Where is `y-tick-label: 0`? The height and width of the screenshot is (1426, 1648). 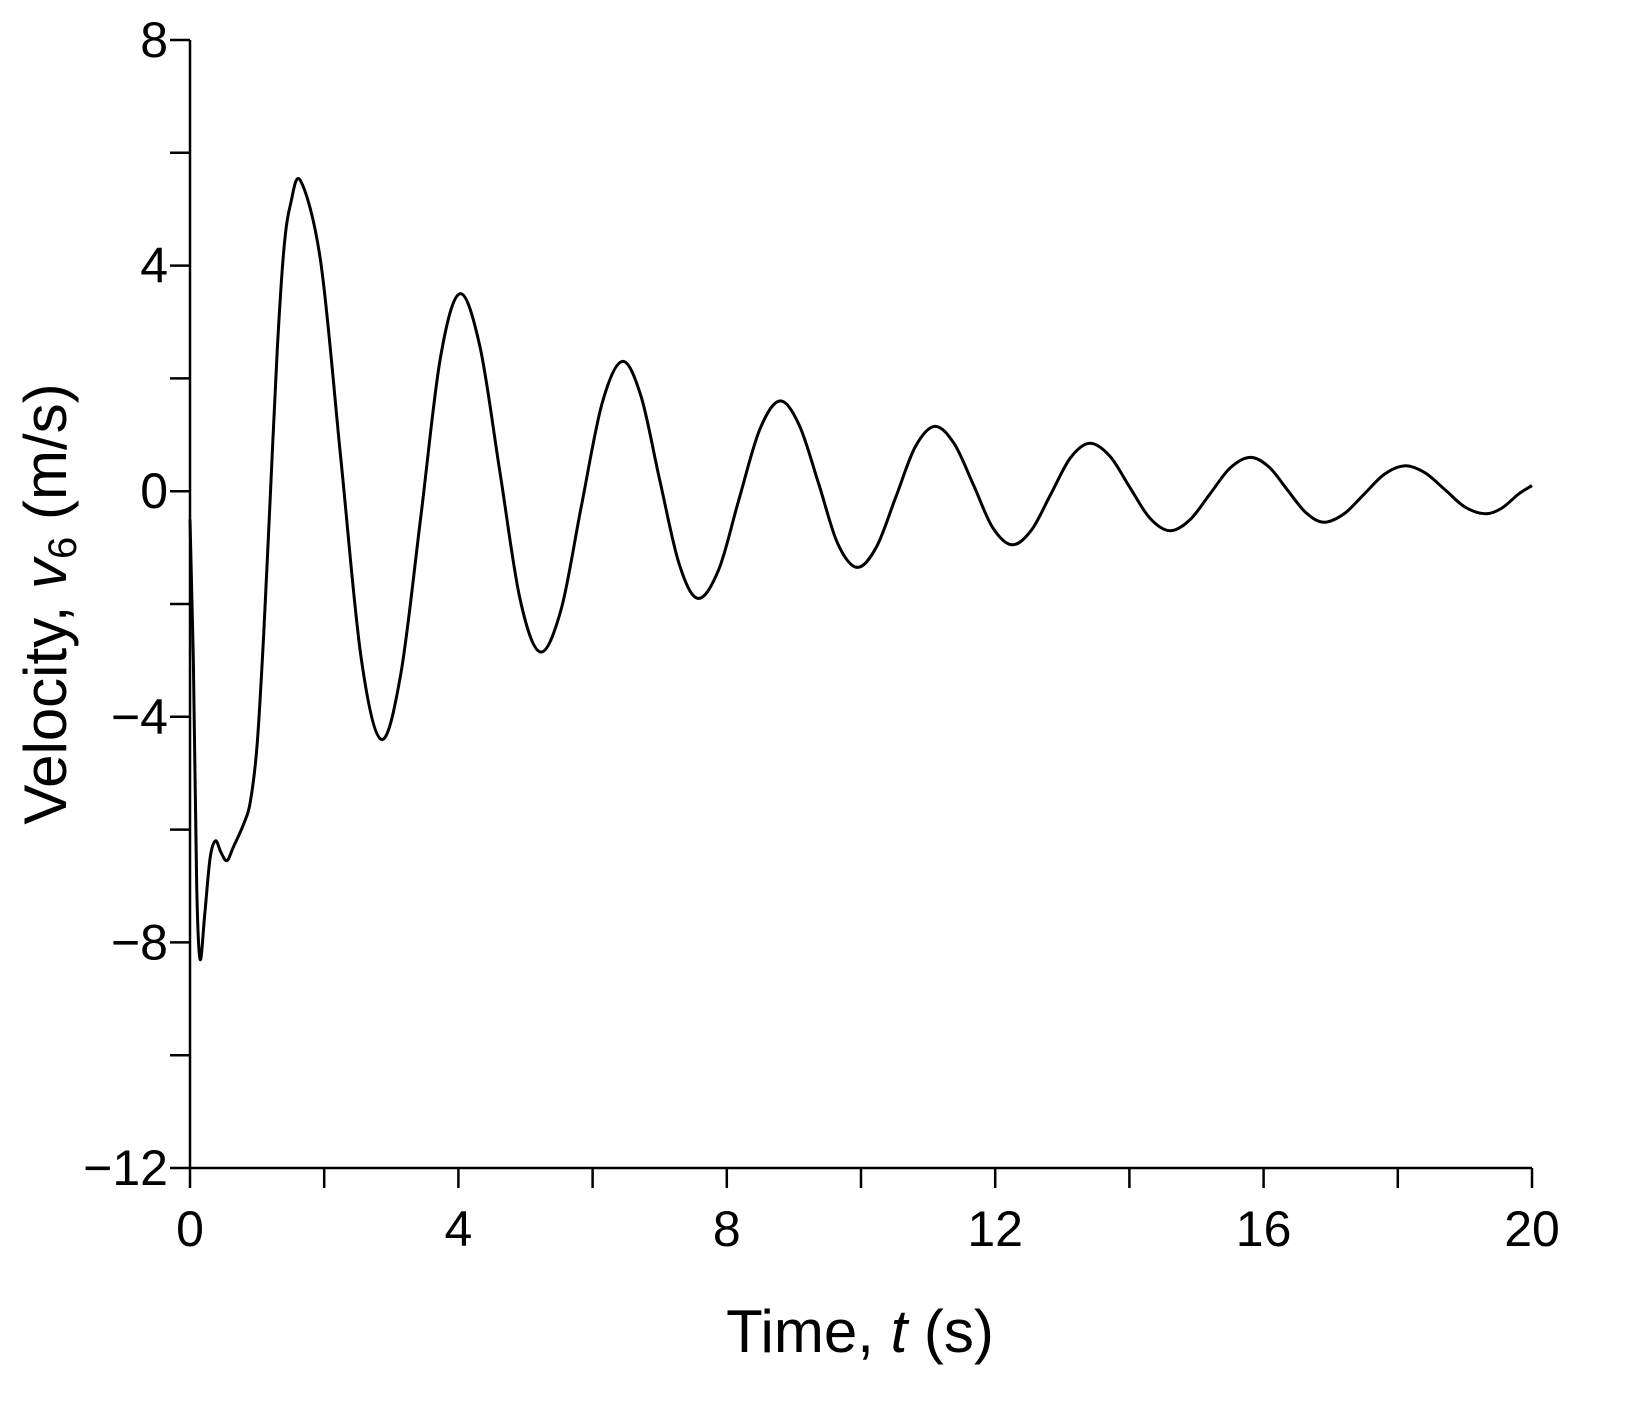 y-tick-label: 0 is located at coordinates (154, 491).